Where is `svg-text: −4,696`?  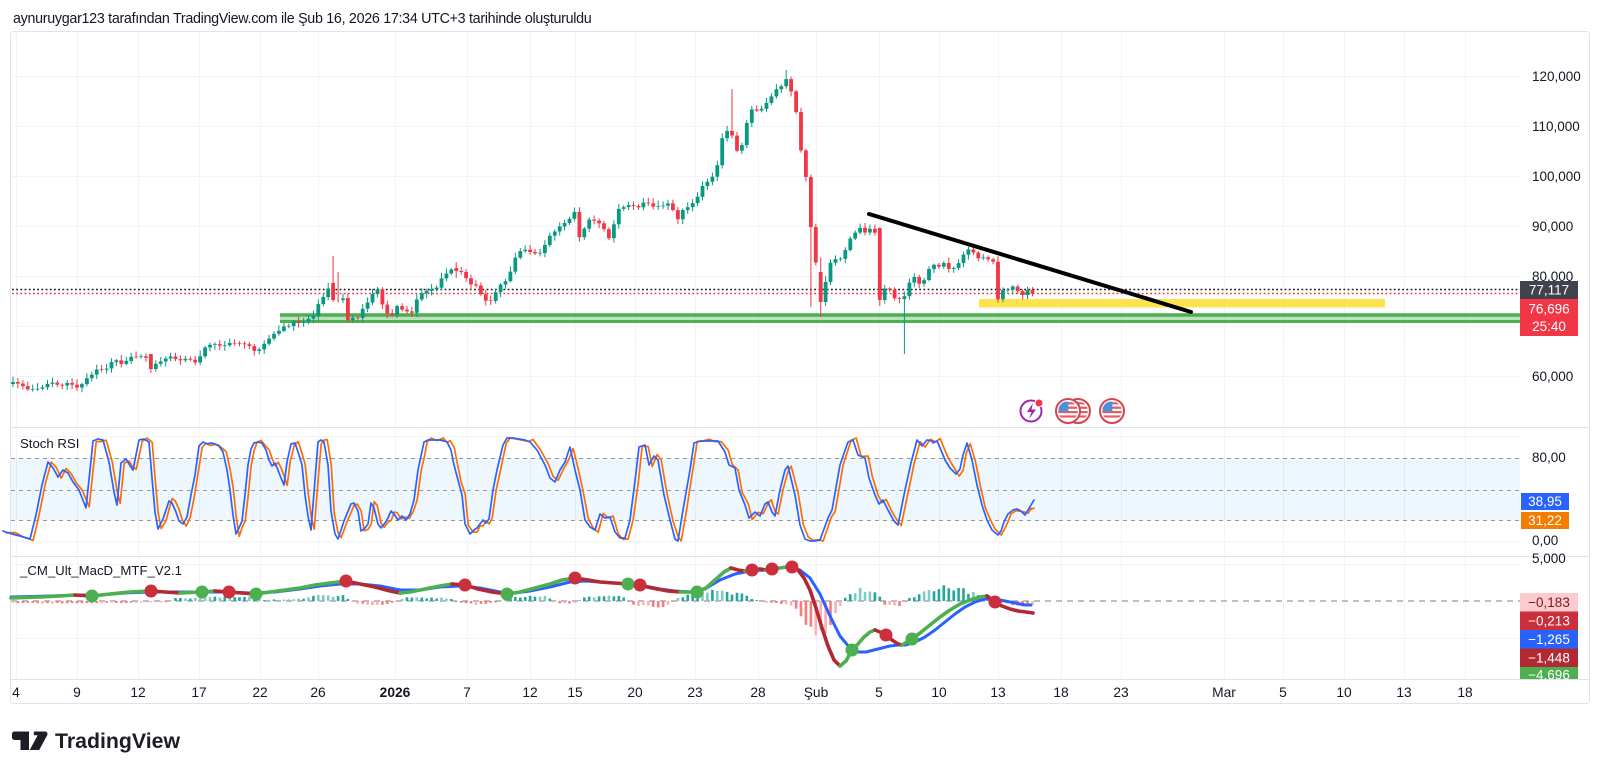 svg-text: −4,696 is located at coordinates (1549, 675).